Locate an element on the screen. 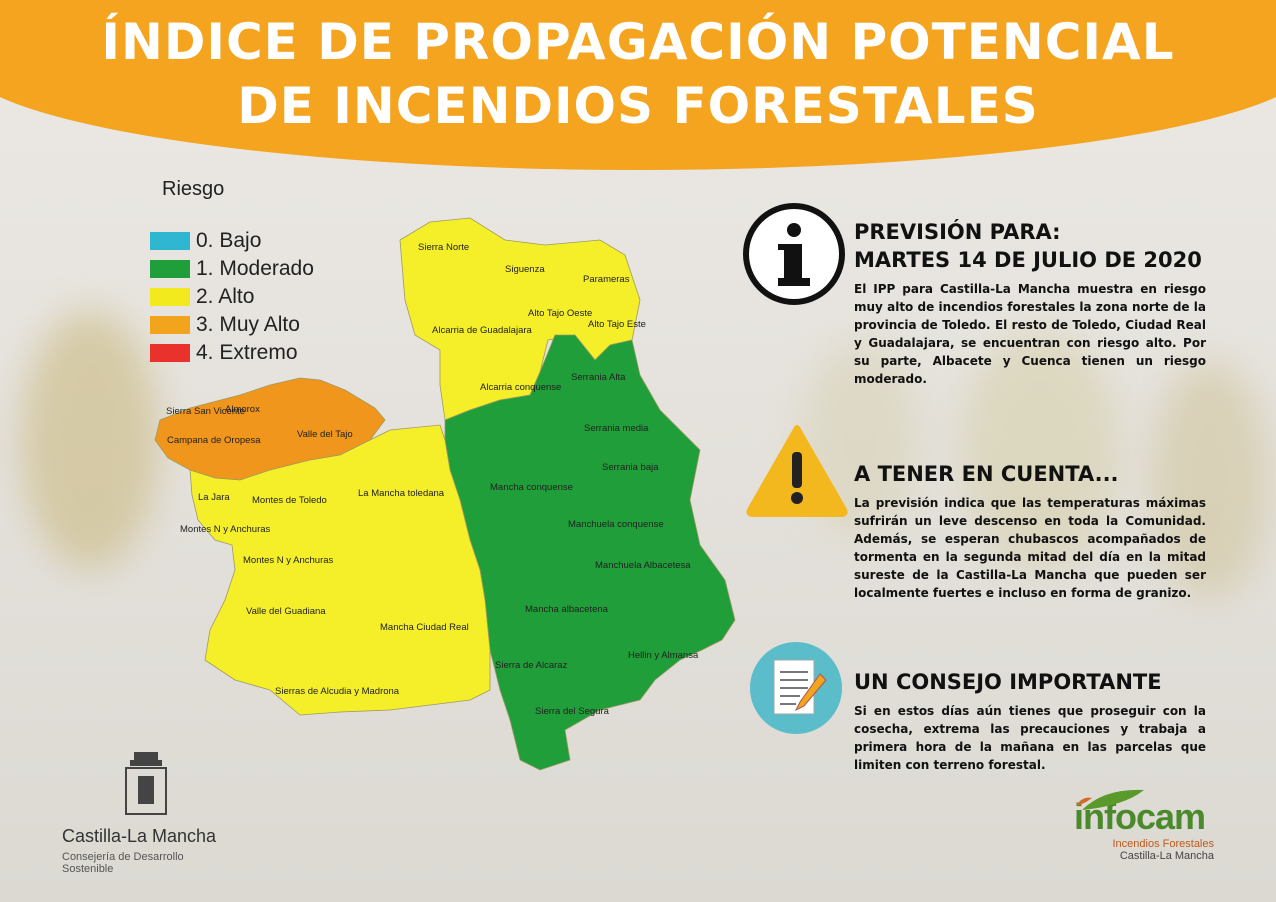  clm-name: Castilla-La Mancha is located at coordinates (139, 836).